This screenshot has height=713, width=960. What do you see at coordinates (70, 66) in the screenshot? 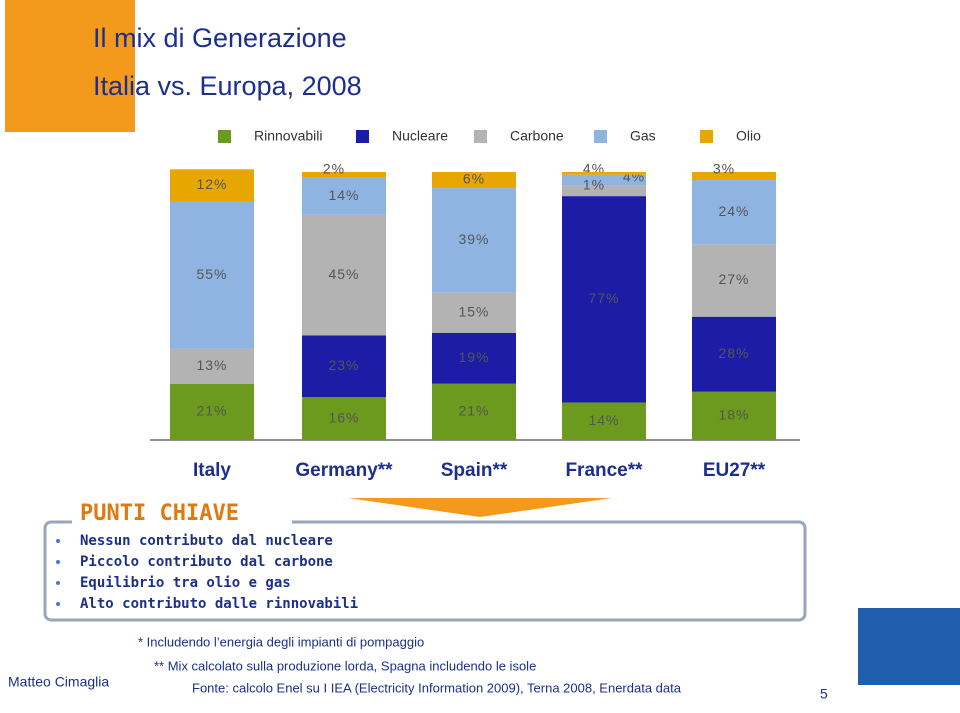
I see `accent-square` at bounding box center [70, 66].